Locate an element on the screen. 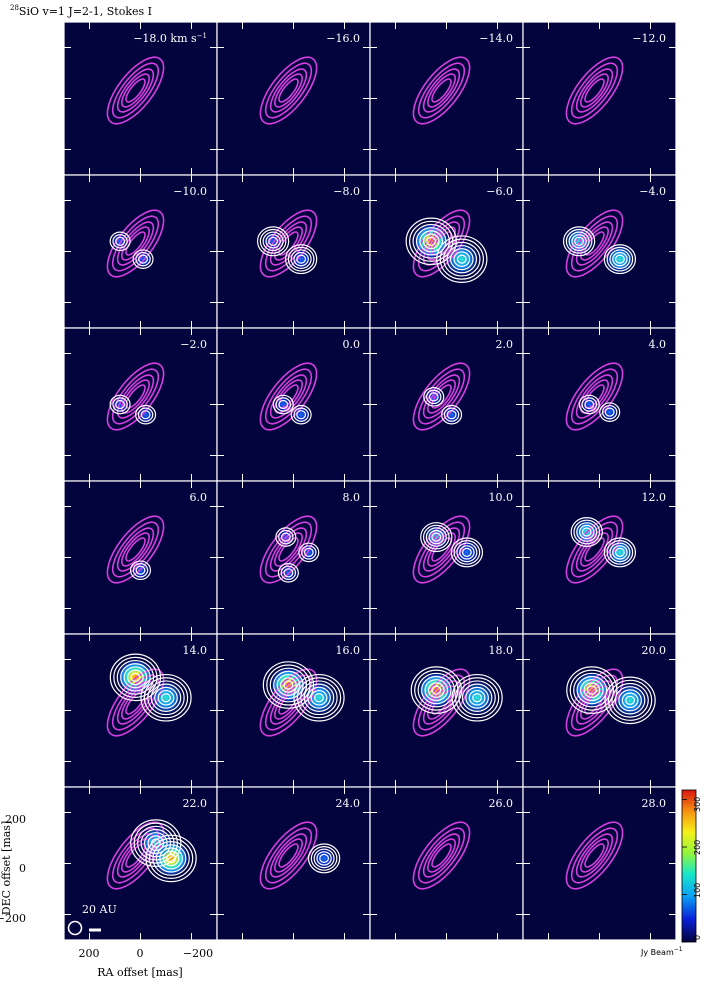 This screenshot has height=985, width=708. velocity-unit: km s is located at coordinates (182, 38).